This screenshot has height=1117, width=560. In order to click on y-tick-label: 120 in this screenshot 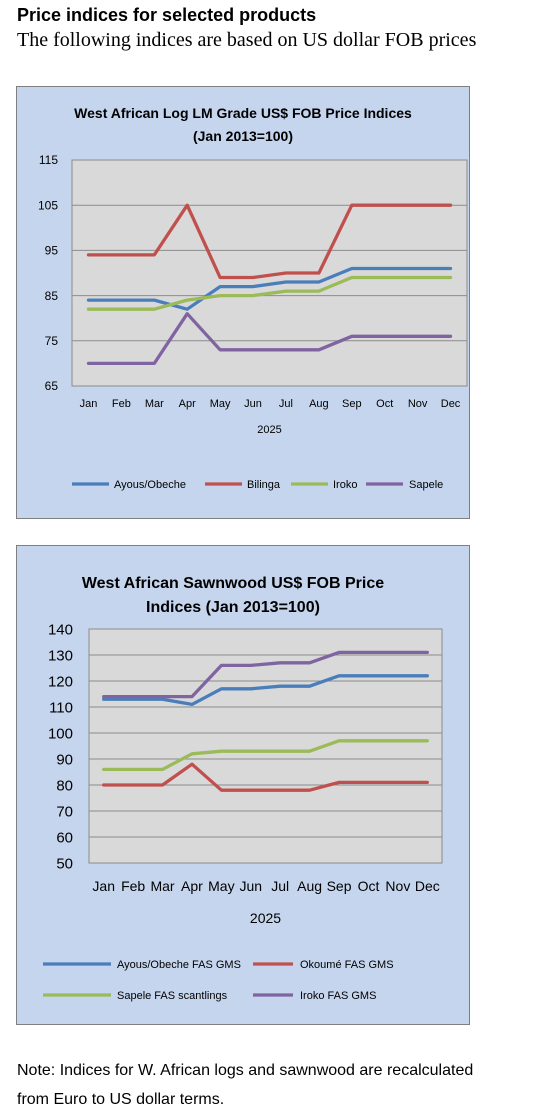, I will do `click(60, 681)`.